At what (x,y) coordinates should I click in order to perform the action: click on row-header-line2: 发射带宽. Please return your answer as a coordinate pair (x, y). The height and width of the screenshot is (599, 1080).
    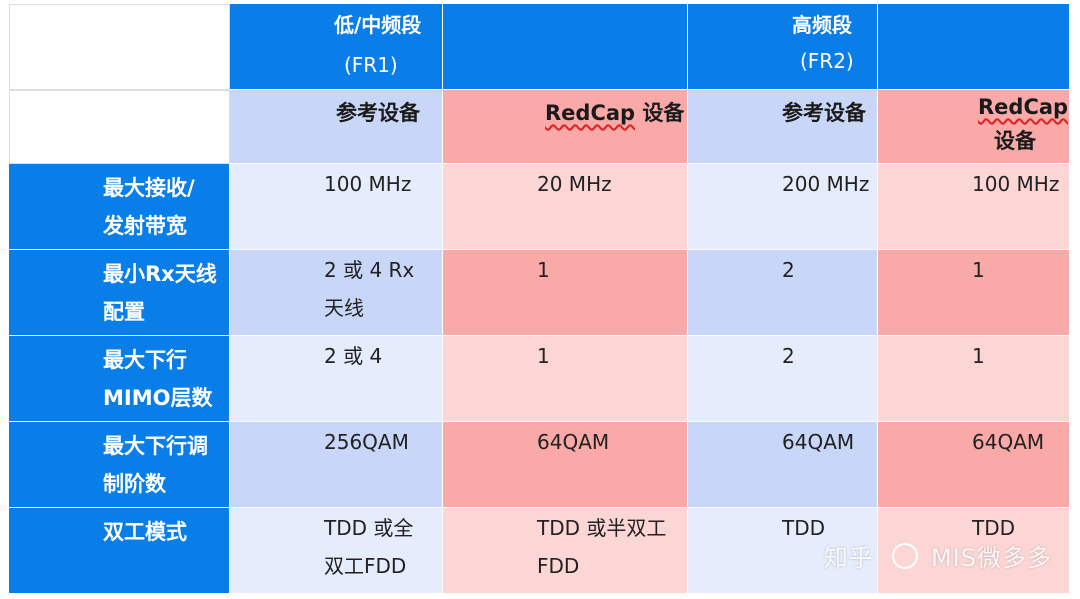
    Looking at the image, I should click on (145, 226).